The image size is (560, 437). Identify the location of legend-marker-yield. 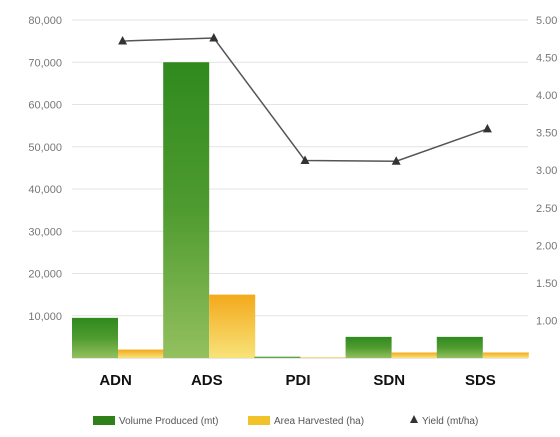
(414, 419).